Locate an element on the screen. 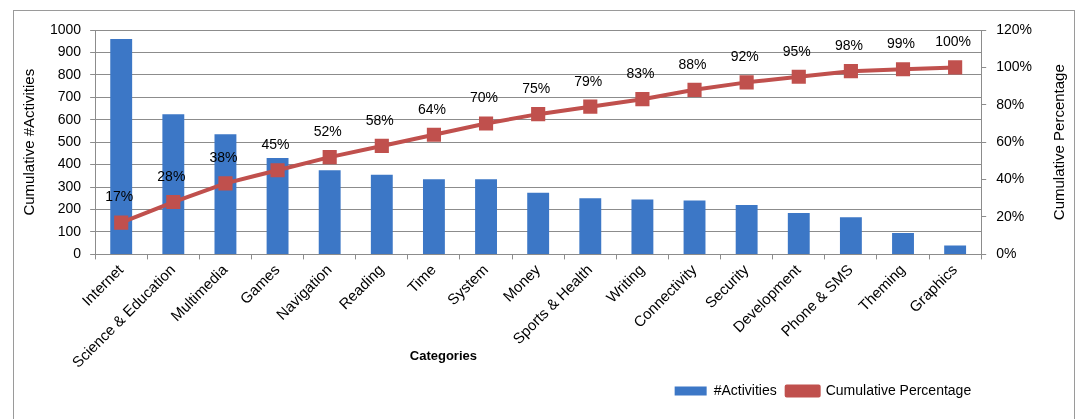 This screenshot has height=419, width=1078. y2-tick-label: 120% is located at coordinates (1014, 28).